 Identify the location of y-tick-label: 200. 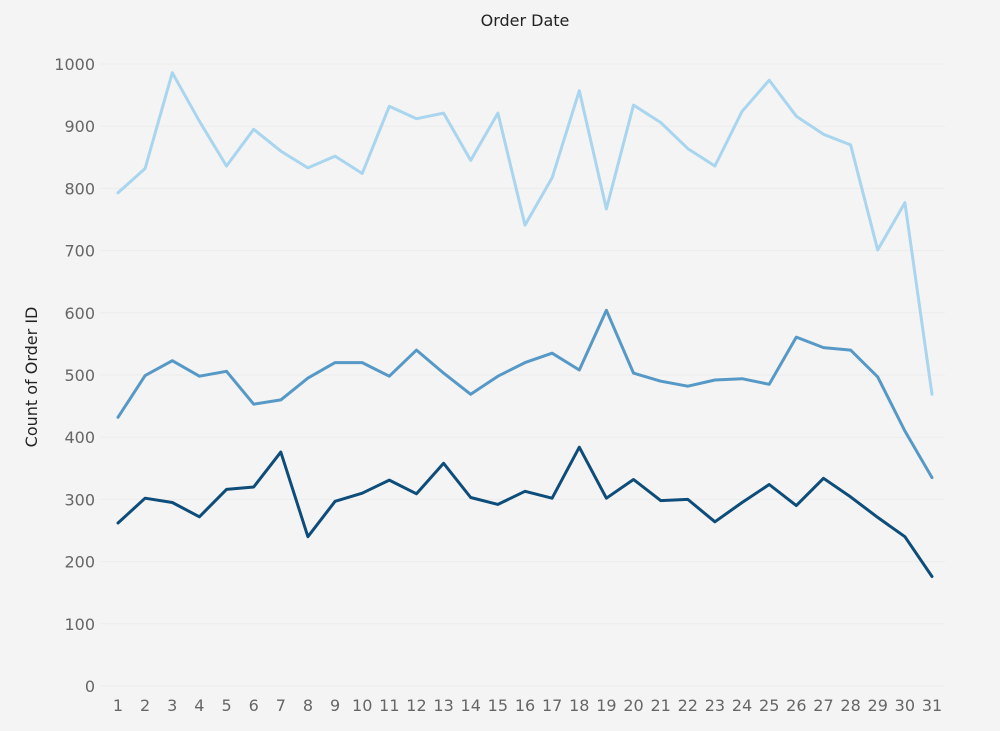
(79, 562).